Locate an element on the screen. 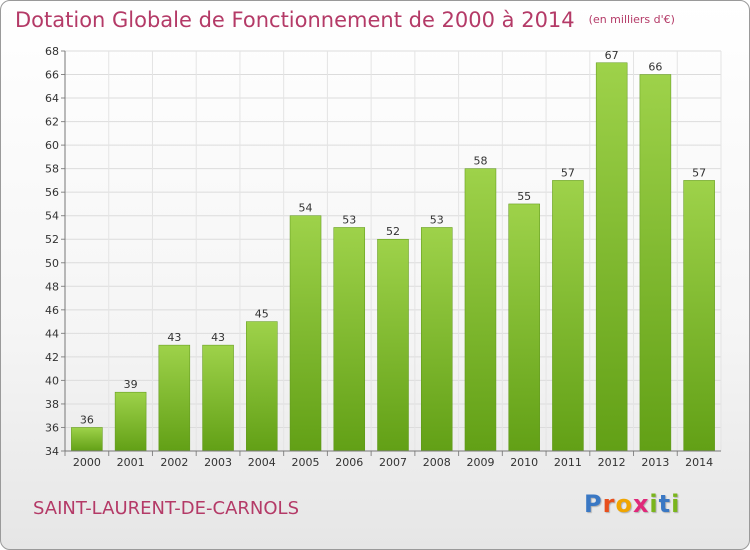  value-label: 67 is located at coordinates (612, 55).